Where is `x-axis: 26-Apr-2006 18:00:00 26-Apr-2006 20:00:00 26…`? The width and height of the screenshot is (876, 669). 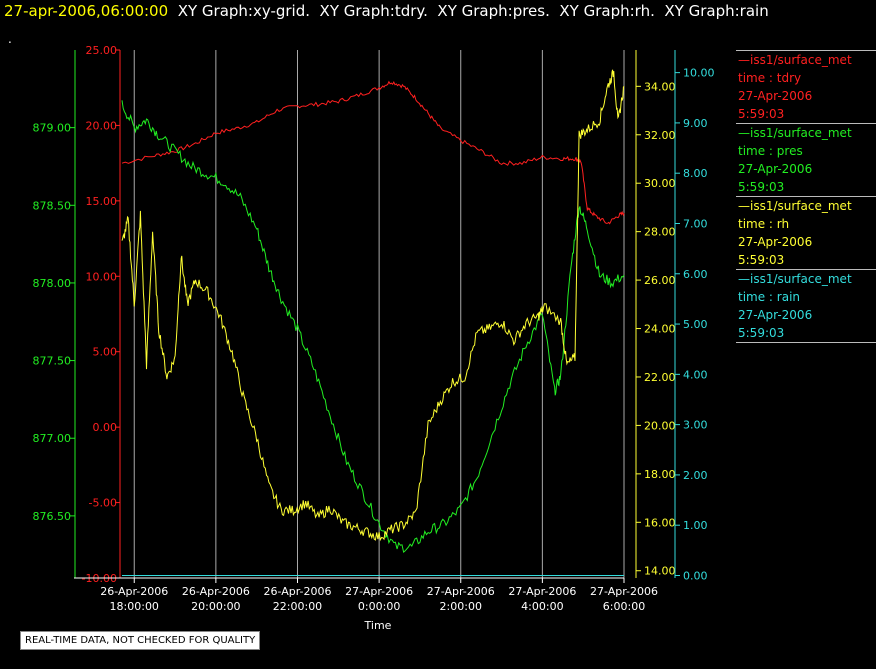 x-axis: 26-Apr-2006 18:00:00 26-Apr-2006 20:00:00 26… is located at coordinates (366, 604).